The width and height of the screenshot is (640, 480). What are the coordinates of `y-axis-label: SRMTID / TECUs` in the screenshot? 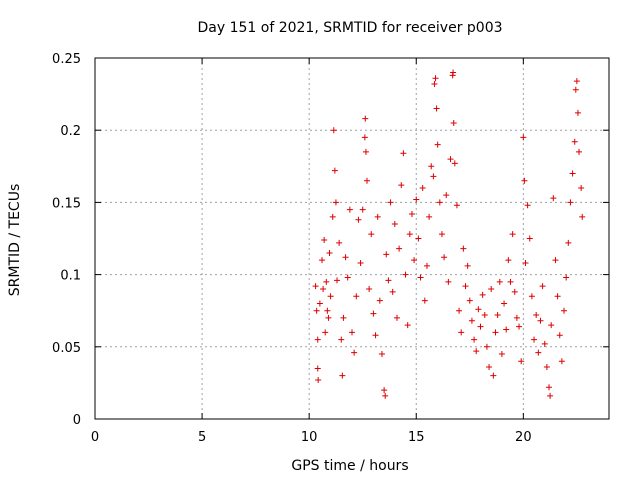 It's located at (15, 240).